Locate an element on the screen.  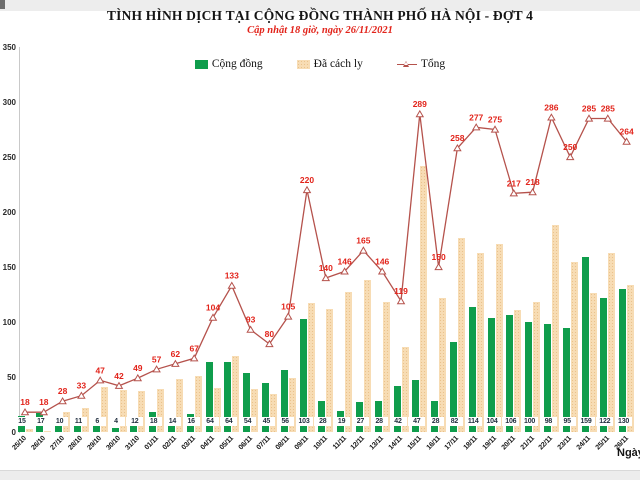
legend-item-cong-dong: Cộng đồng is located at coordinates (228, 64).